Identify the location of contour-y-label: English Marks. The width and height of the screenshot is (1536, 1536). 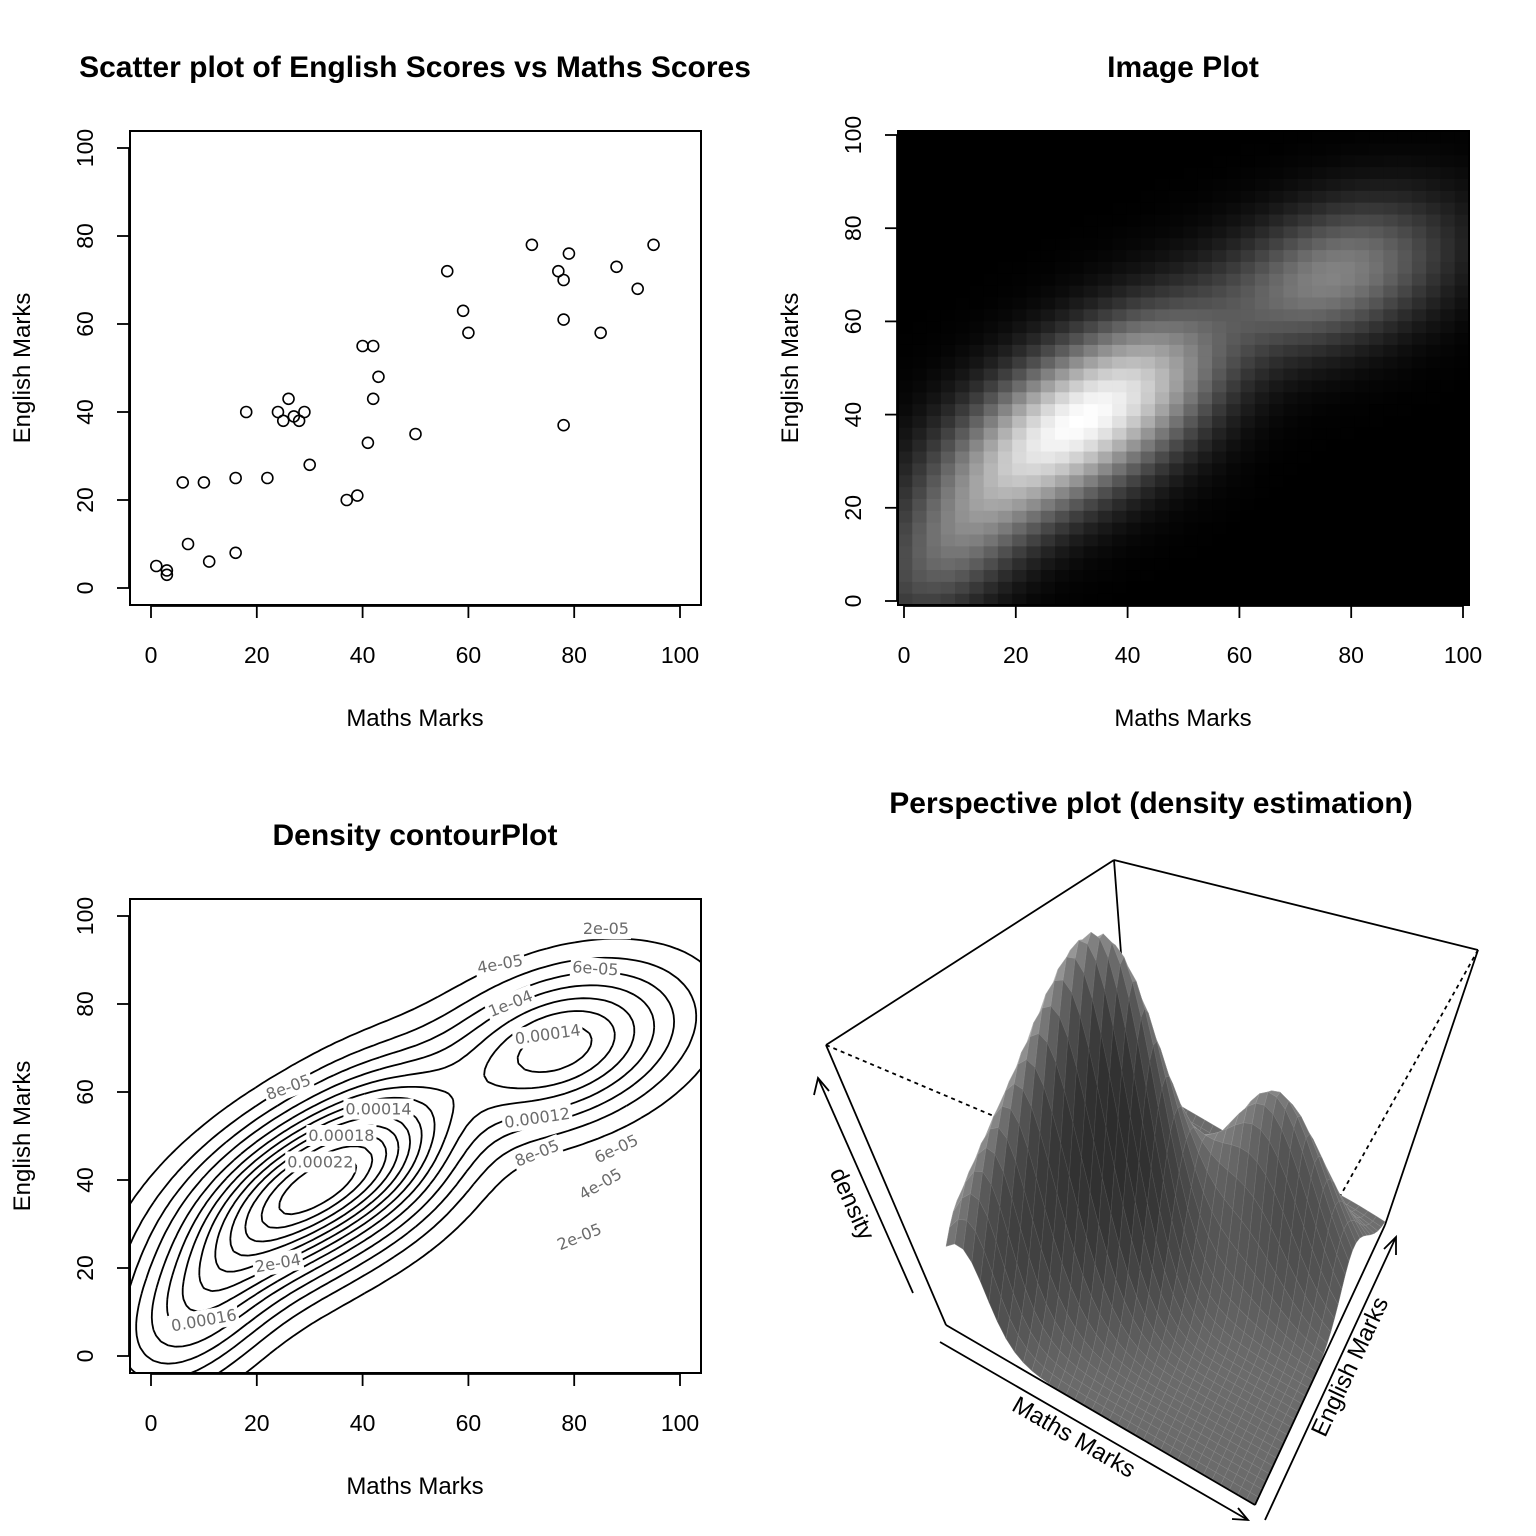
(22, 1136).